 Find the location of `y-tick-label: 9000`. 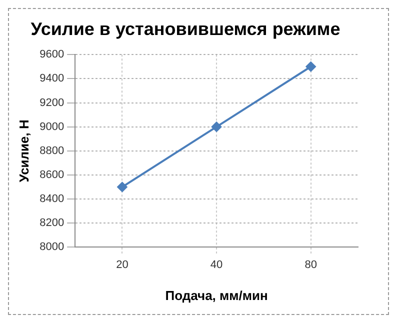

y-tick-label: 9000 is located at coordinates (52, 126).